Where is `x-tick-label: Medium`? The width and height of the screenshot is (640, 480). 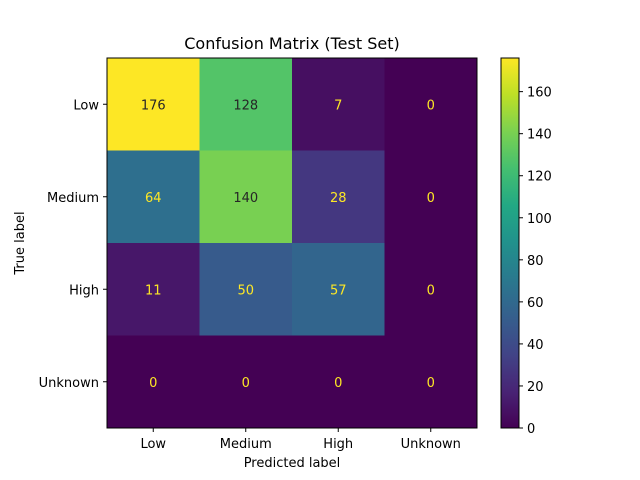
x-tick-label: Medium is located at coordinates (246, 444).